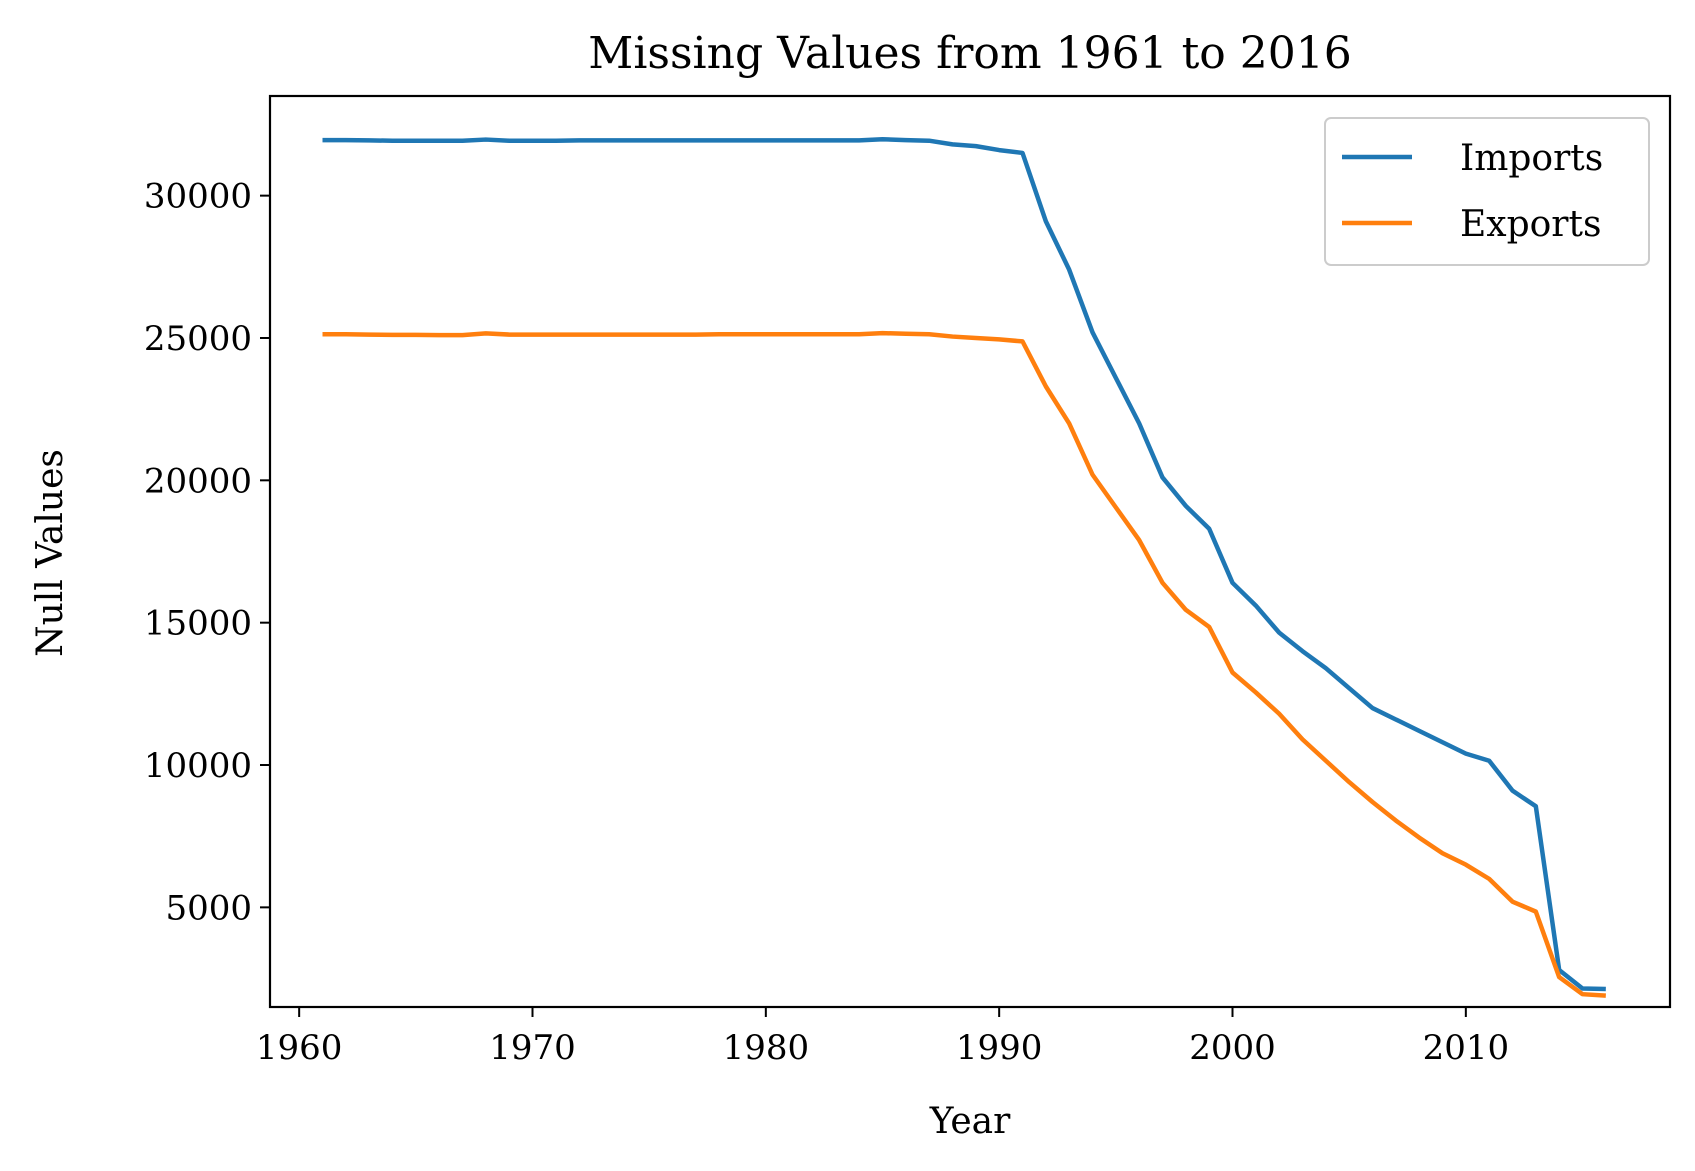  I want to click on chart-title: Missing Values from 1961 to 2016, so click(969, 53).